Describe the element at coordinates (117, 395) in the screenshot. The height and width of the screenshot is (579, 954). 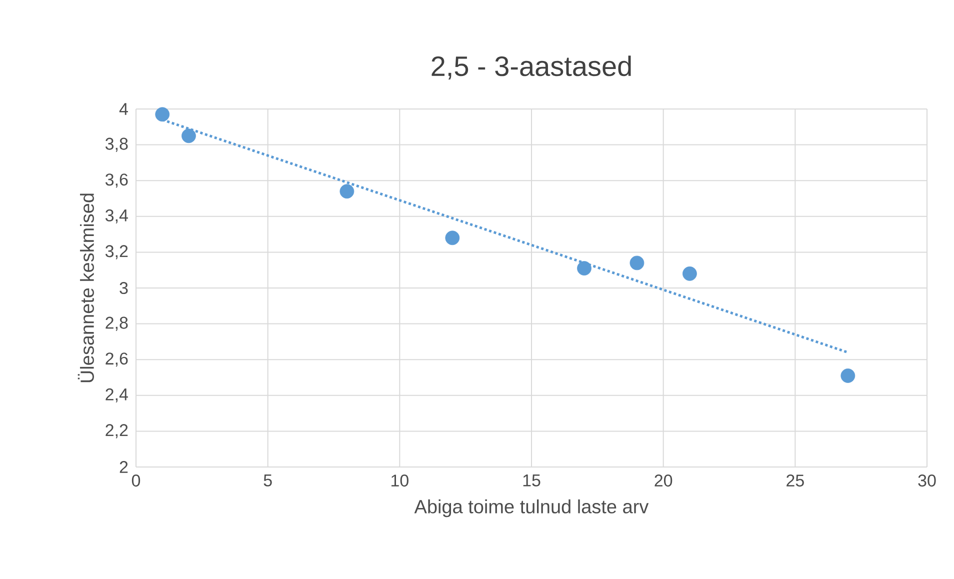
I see `y-tick-label: 2,4` at that location.